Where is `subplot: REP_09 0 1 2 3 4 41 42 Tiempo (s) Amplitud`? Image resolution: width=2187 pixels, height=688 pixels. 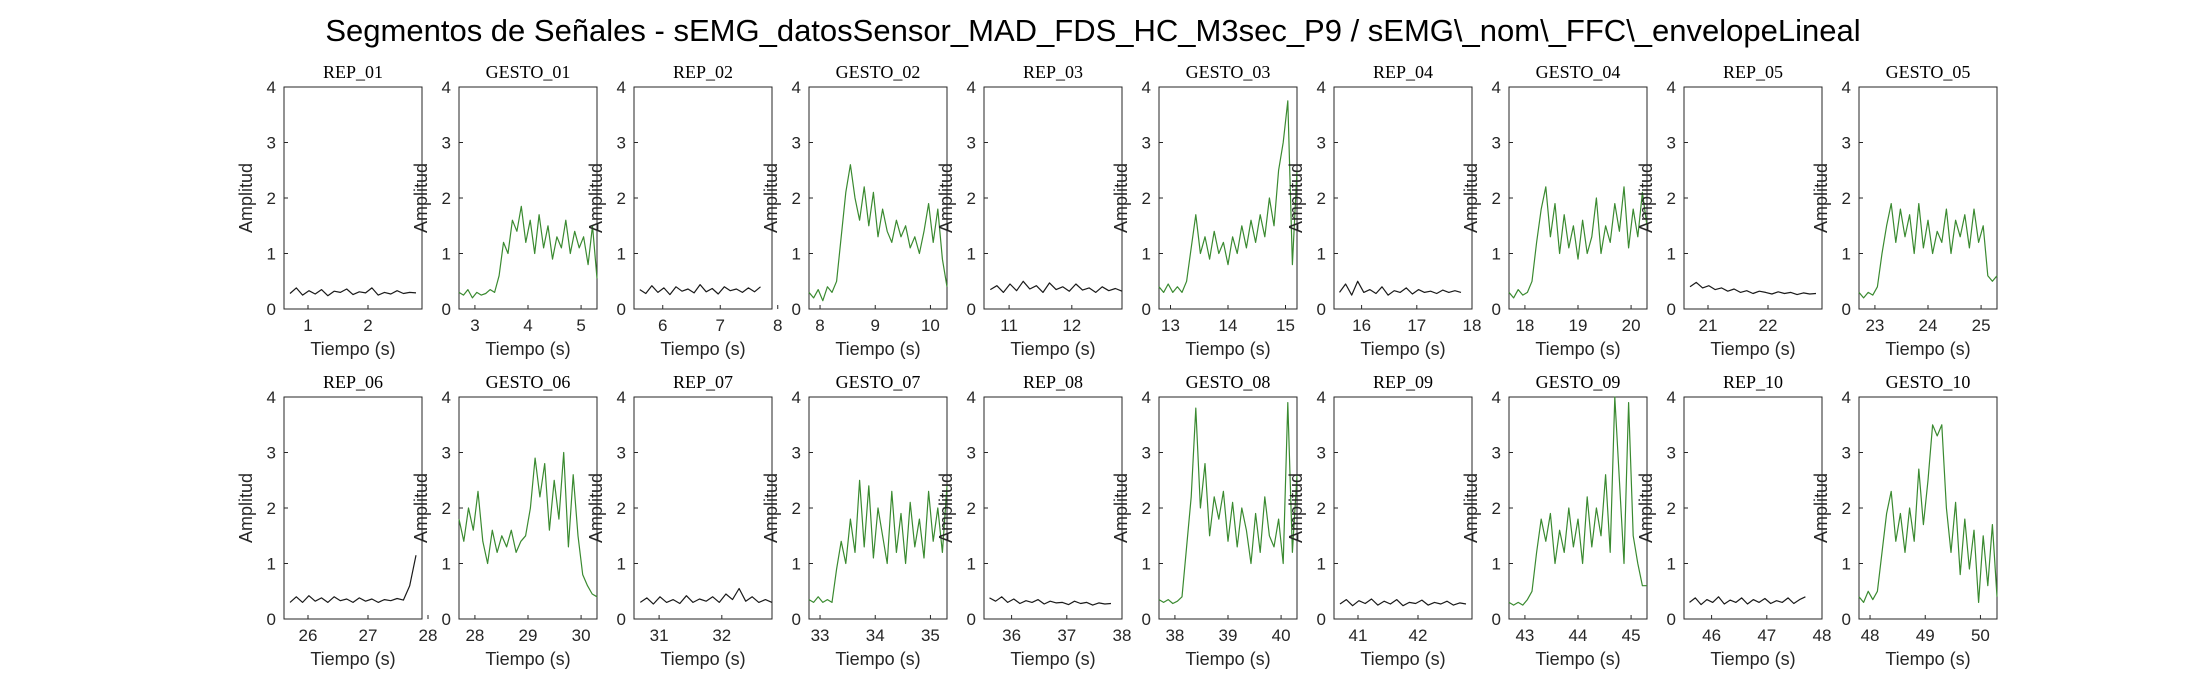 subplot: REP_09 0 1 2 3 4 41 42 Tiempo (s) Amplitud is located at coordinates (1379, 520).